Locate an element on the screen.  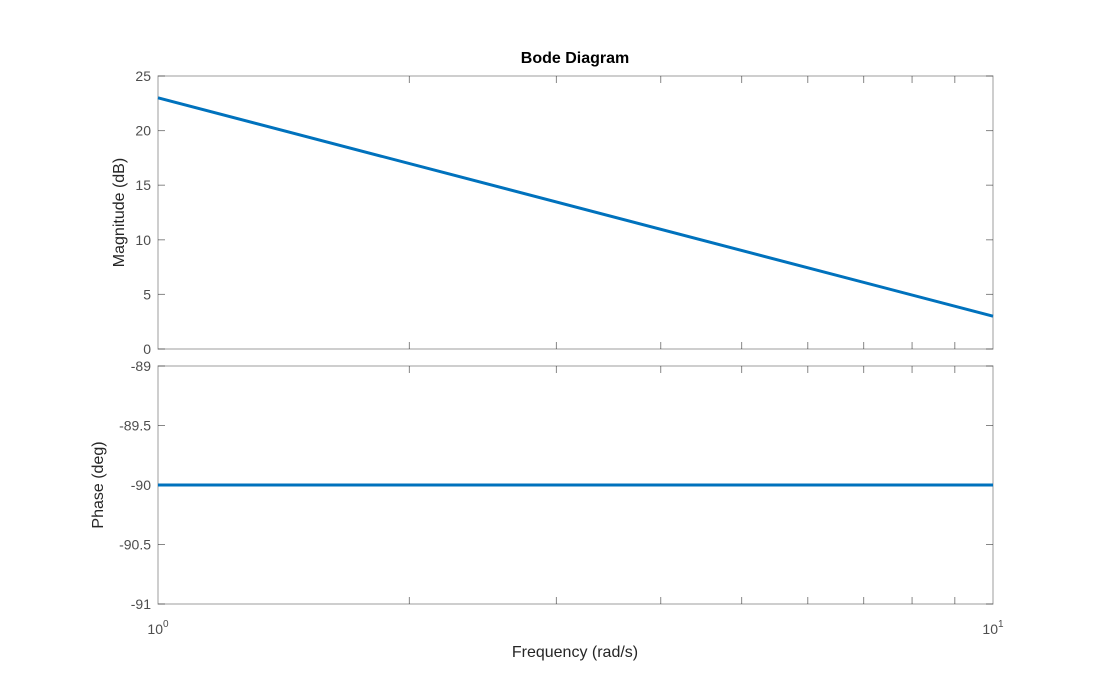
x-tick-label: 10¹ is located at coordinates (993, 628).